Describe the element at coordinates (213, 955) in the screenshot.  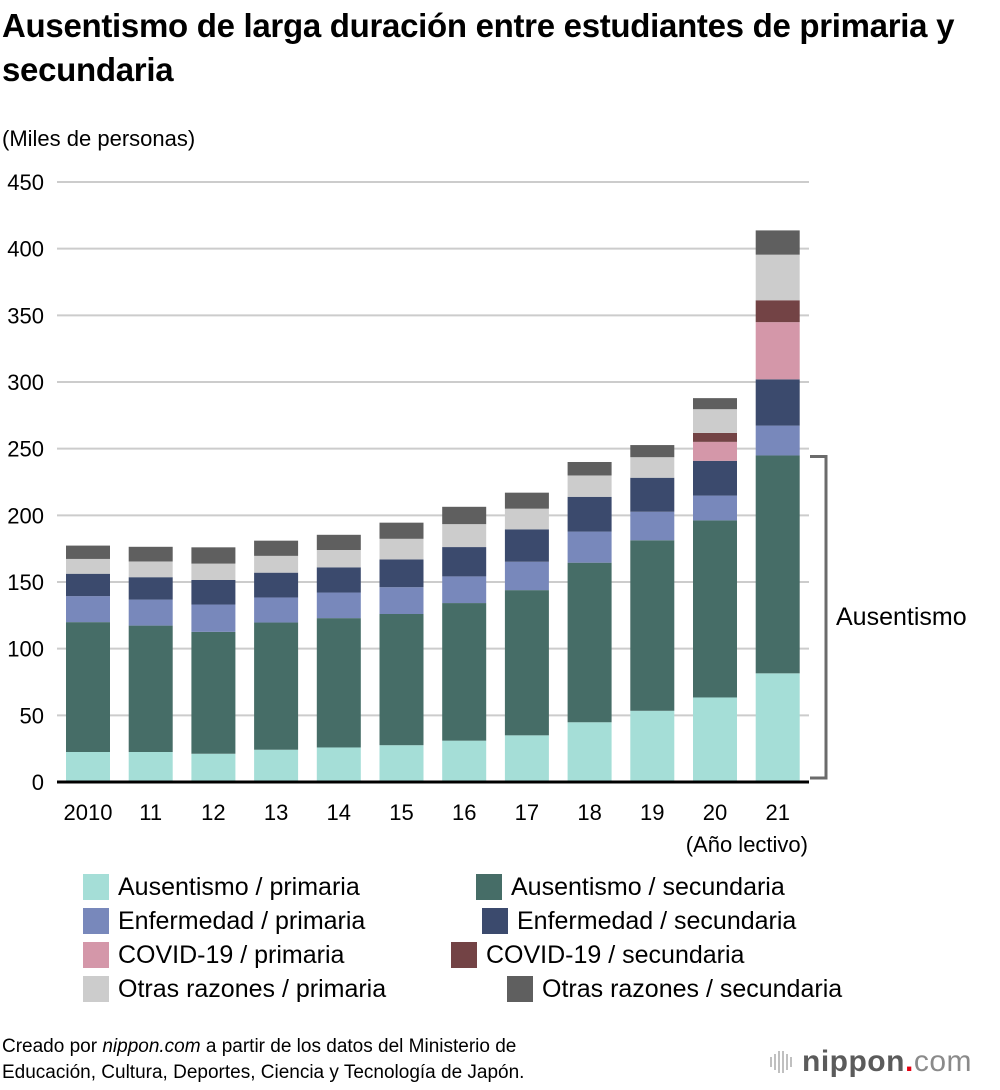
I see `legend-item: COVID-19 / primaria` at that location.